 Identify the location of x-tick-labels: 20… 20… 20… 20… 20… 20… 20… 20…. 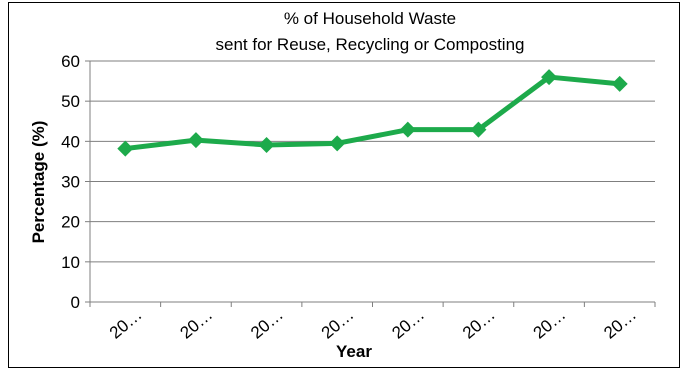
(373, 324).